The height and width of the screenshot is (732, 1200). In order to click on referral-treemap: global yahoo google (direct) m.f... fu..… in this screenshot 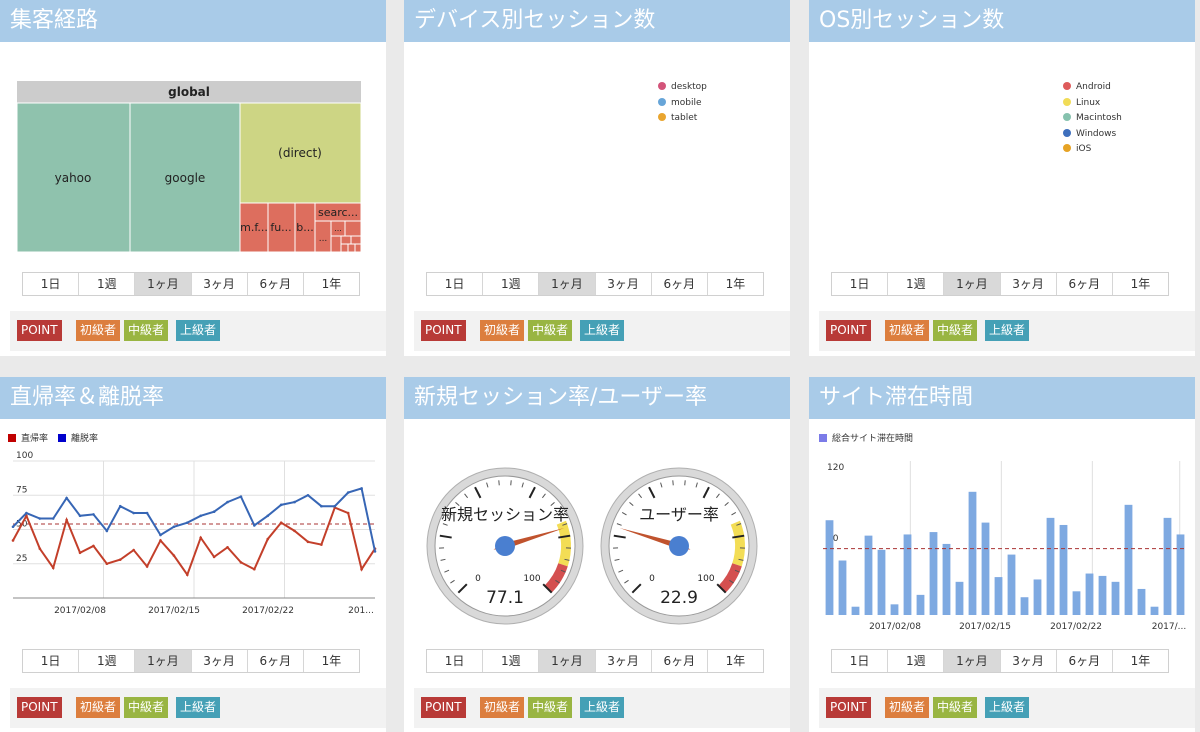, I will do `click(193, 152)`.